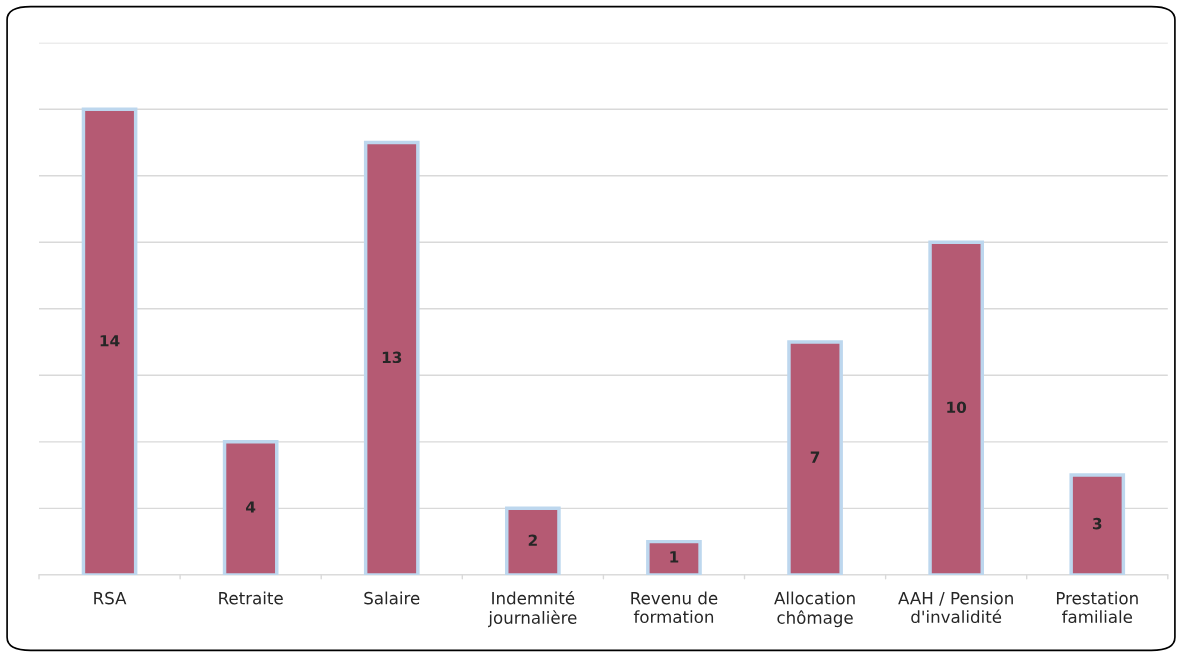 The height and width of the screenshot is (657, 1182). Describe the element at coordinates (110, 341) in the screenshot. I see `data-label: 14` at that location.